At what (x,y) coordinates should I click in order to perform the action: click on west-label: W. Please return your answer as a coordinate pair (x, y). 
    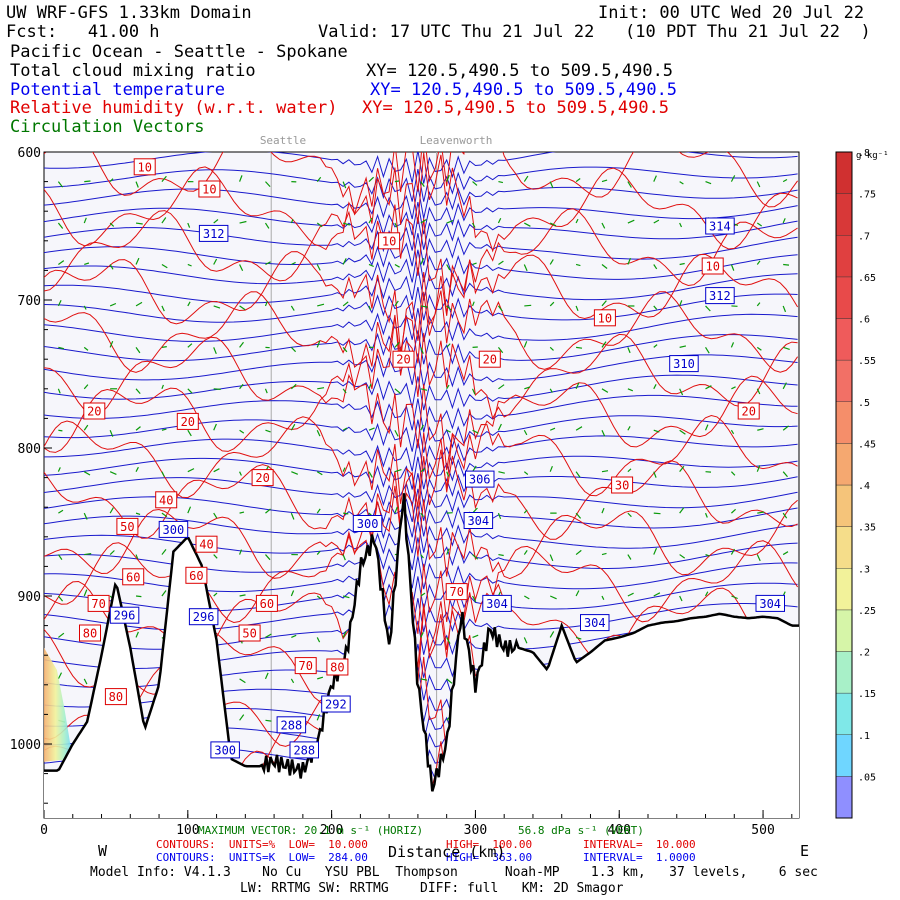
    Looking at the image, I should click on (103, 851).